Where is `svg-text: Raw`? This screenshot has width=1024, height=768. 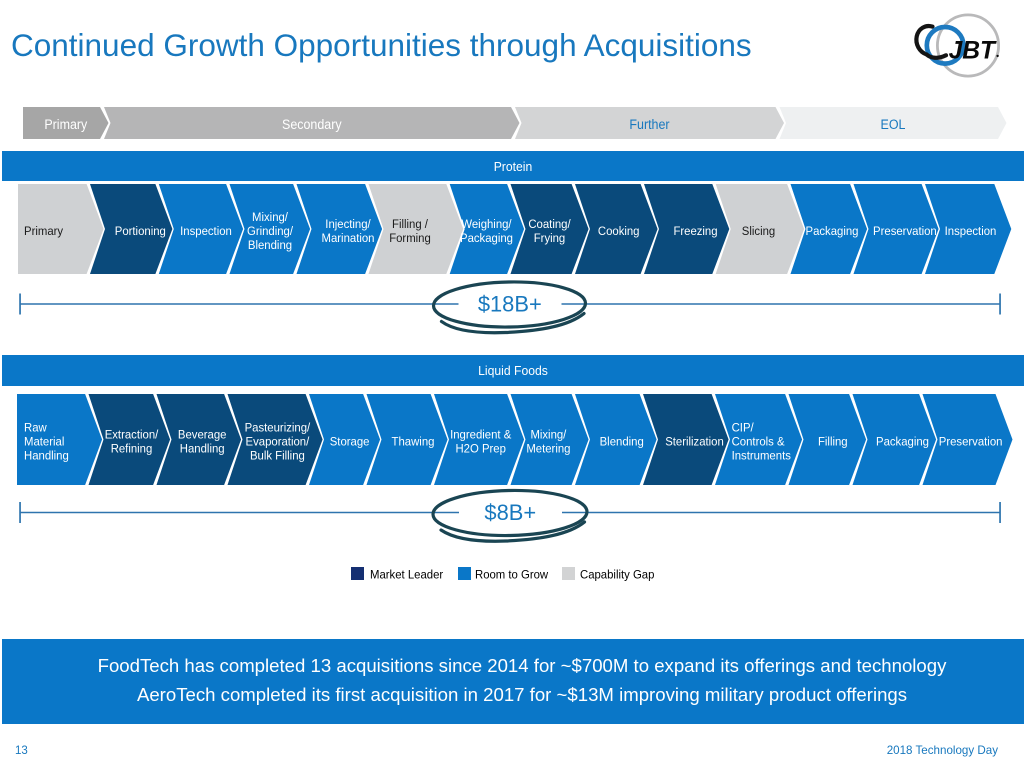 svg-text: Raw is located at coordinates (35, 428).